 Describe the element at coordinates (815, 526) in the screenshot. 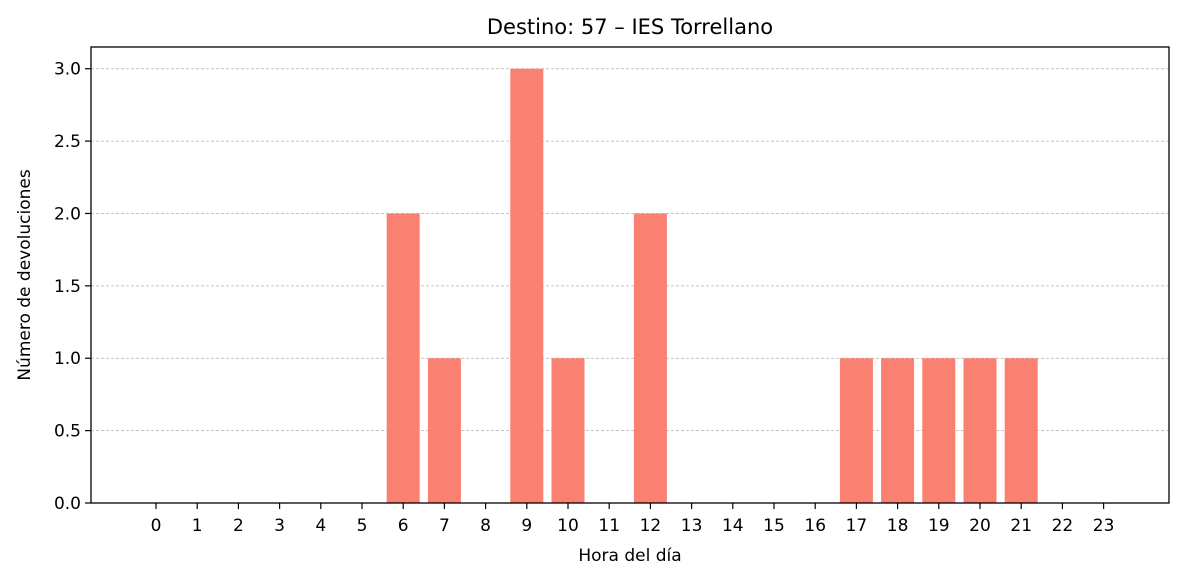

I see `x-tick-label: 16` at that location.